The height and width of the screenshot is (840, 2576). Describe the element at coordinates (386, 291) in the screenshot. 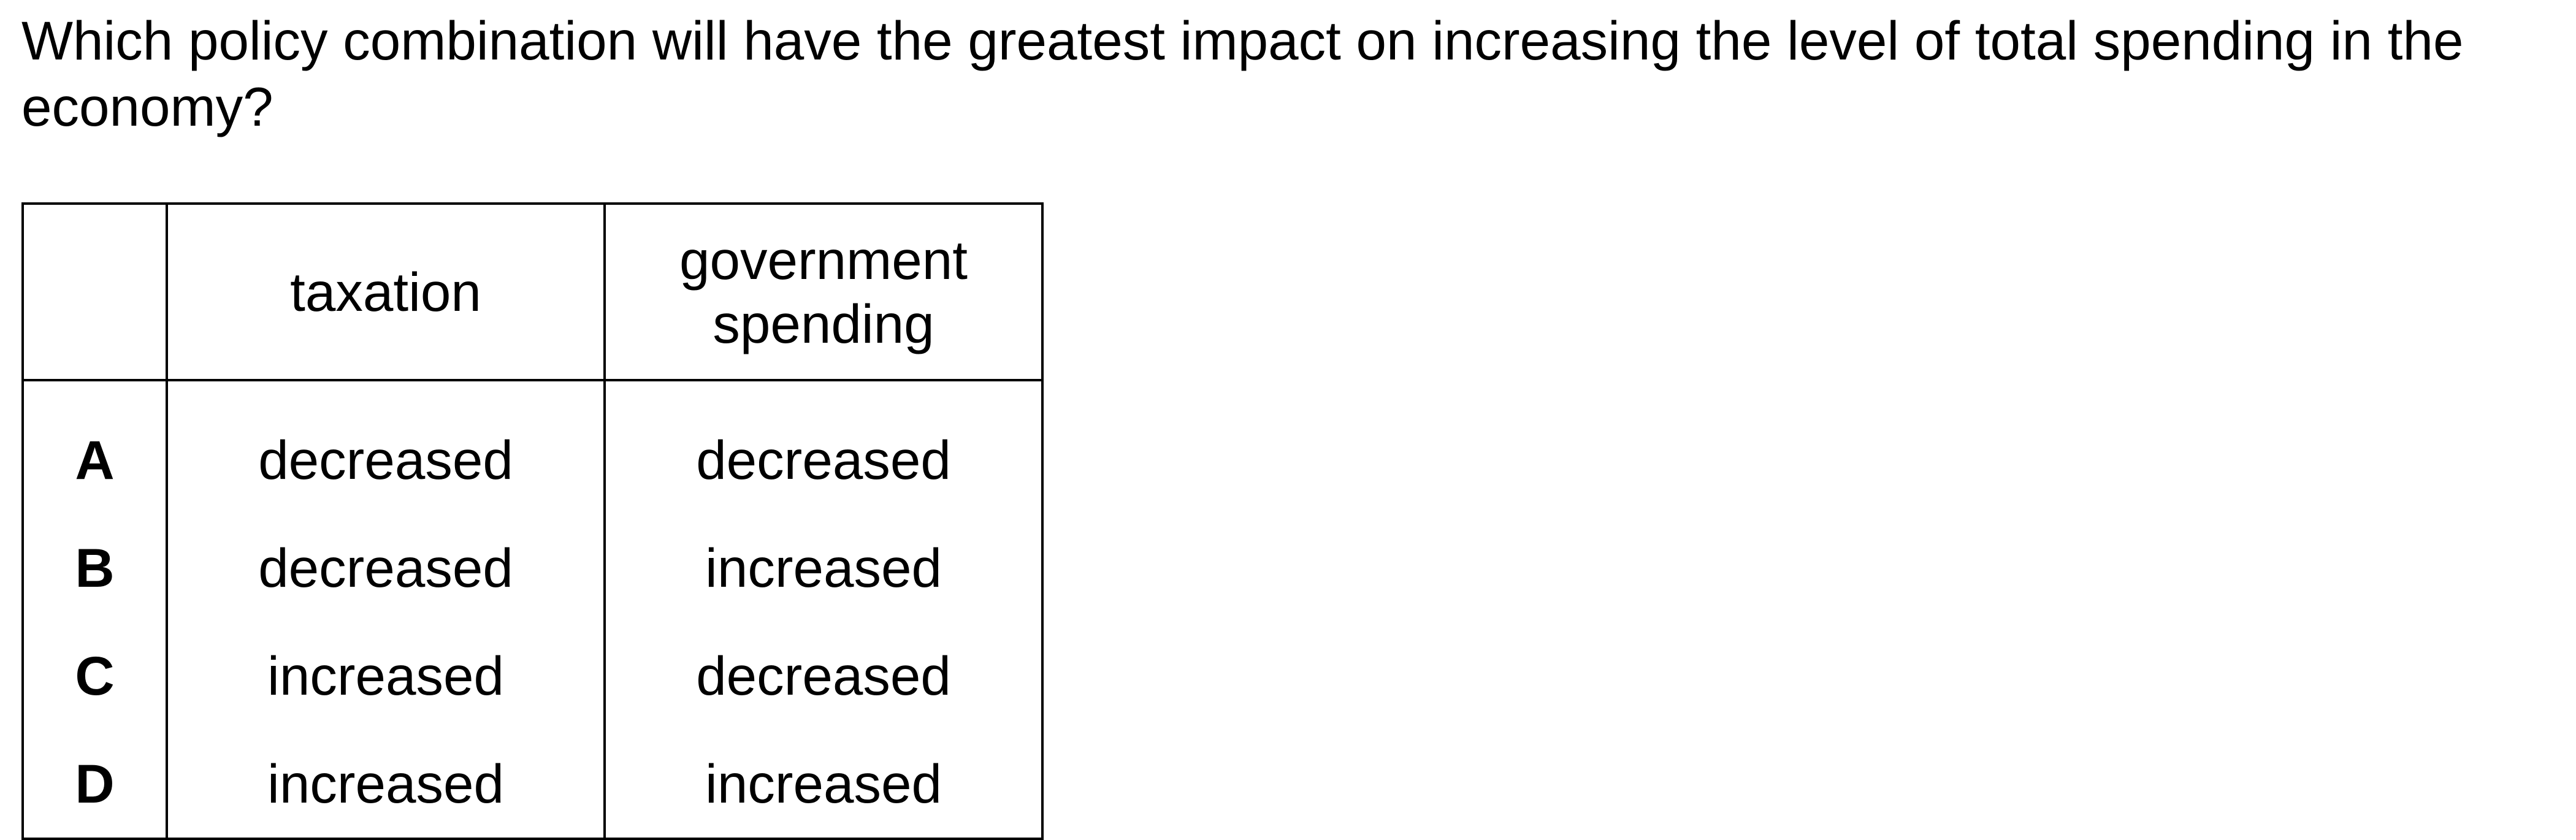

I see `header-taxation: taxation` at that location.